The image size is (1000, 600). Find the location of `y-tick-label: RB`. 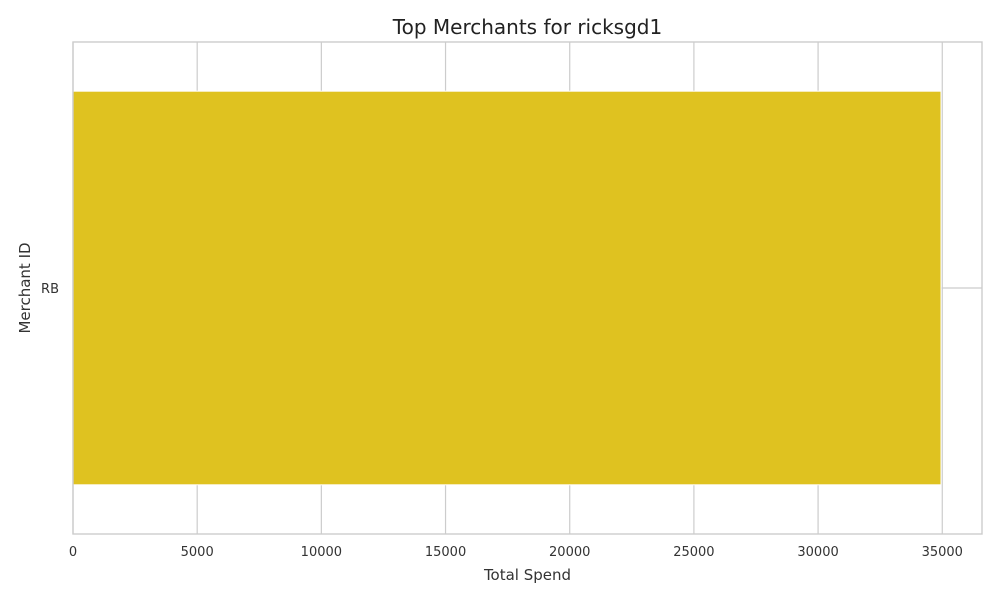

y-tick-label: RB is located at coordinates (50, 289).